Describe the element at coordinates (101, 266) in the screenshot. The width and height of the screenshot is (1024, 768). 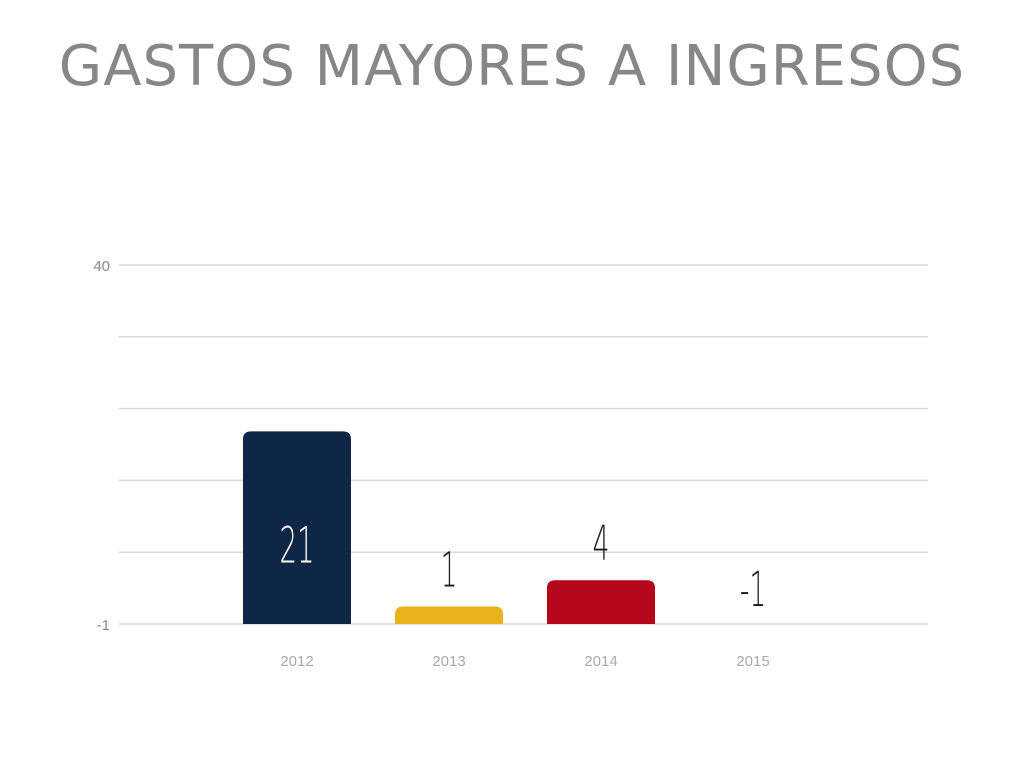
I see `y-tick-label: 40` at that location.